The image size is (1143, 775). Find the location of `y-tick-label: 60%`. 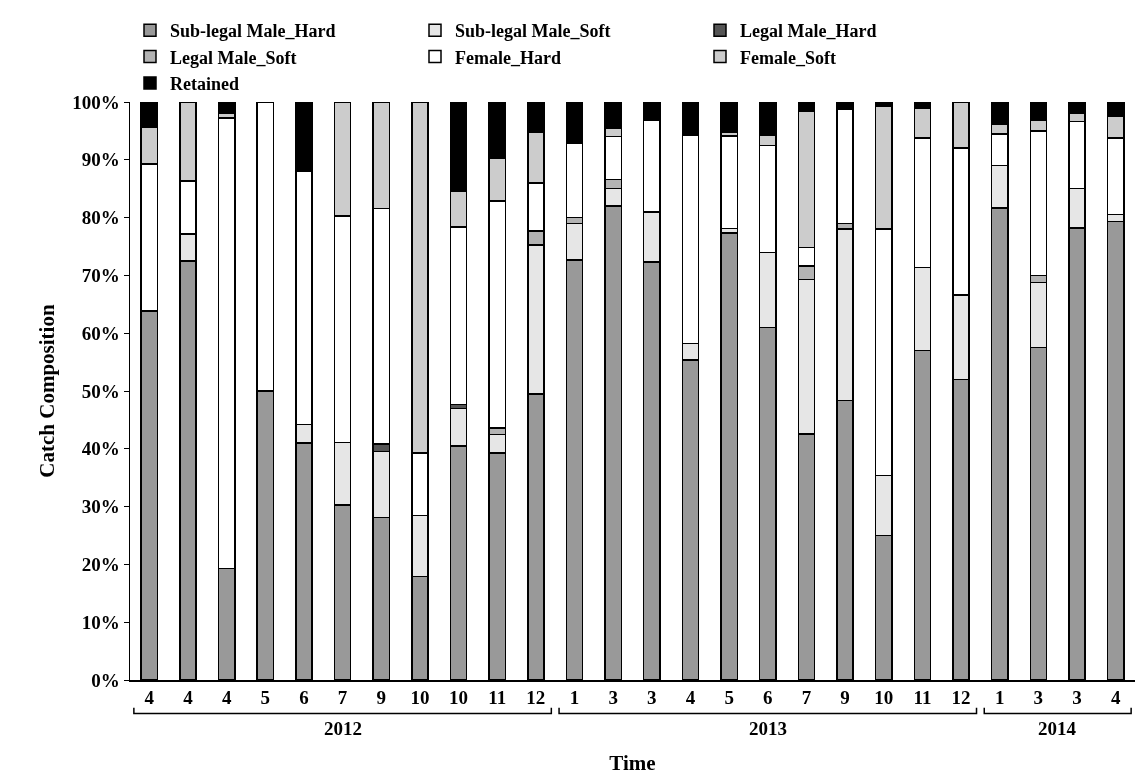

y-tick-label: 60% is located at coordinates (100, 333).